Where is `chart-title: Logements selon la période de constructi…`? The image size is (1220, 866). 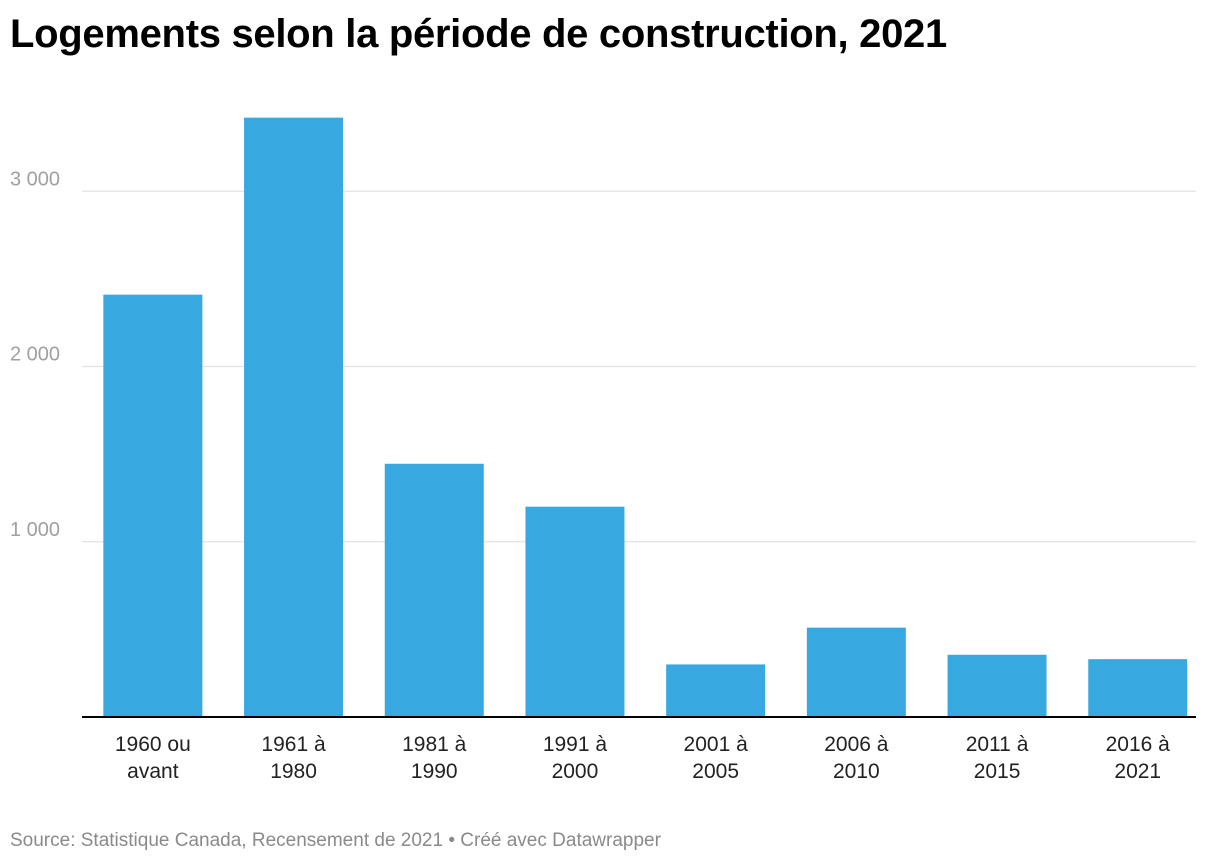 chart-title: Logements selon la période de constructi… is located at coordinates (478, 34).